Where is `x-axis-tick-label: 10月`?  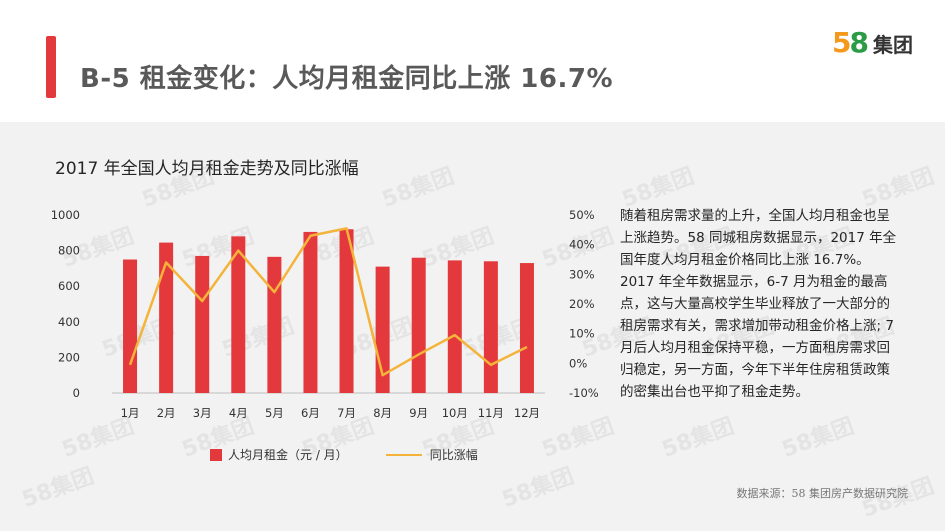
x-axis-tick-label: 10月 is located at coordinates (455, 413).